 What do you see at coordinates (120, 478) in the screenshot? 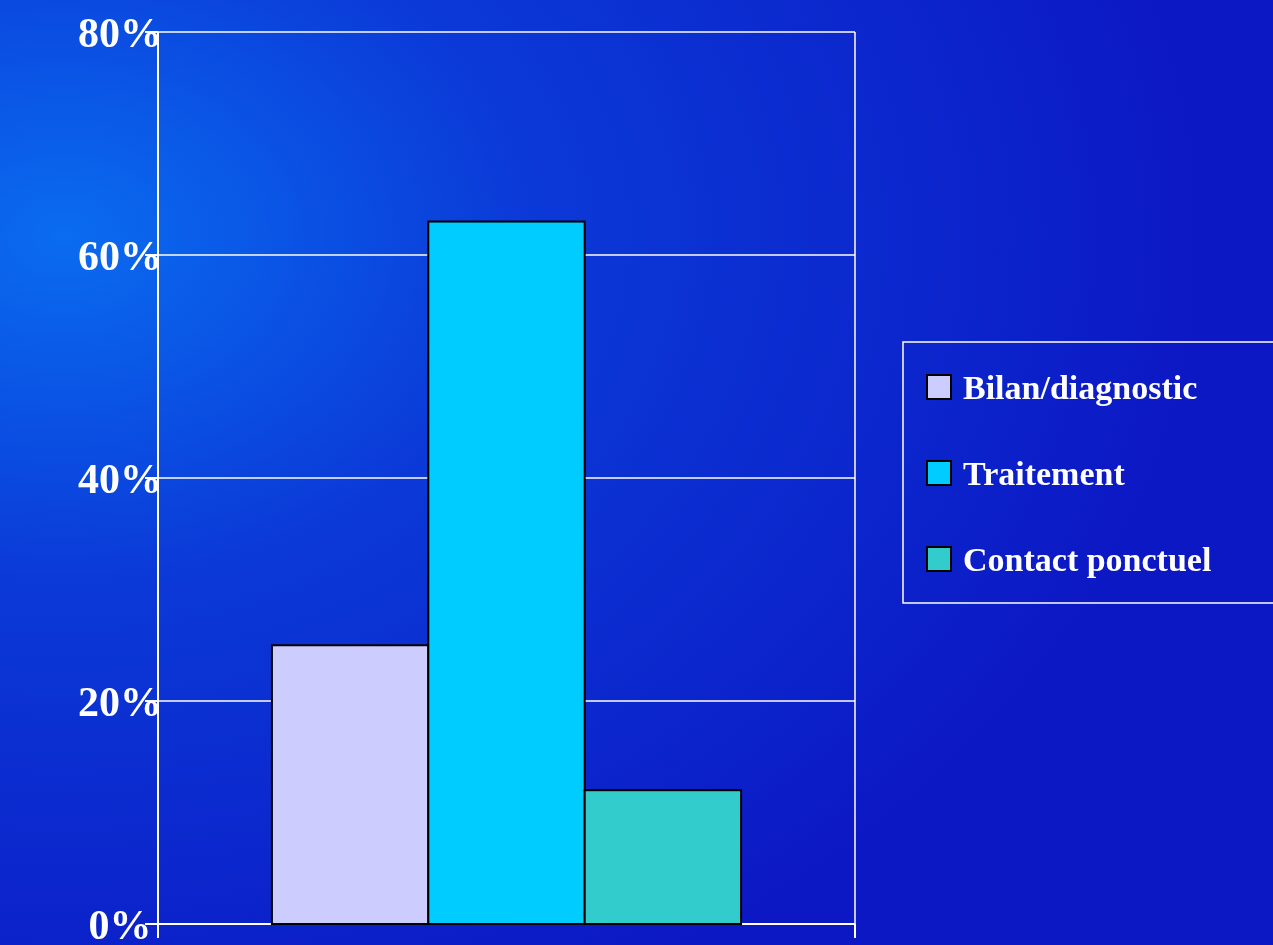
I see `y-tick-label: 40%` at bounding box center [120, 478].